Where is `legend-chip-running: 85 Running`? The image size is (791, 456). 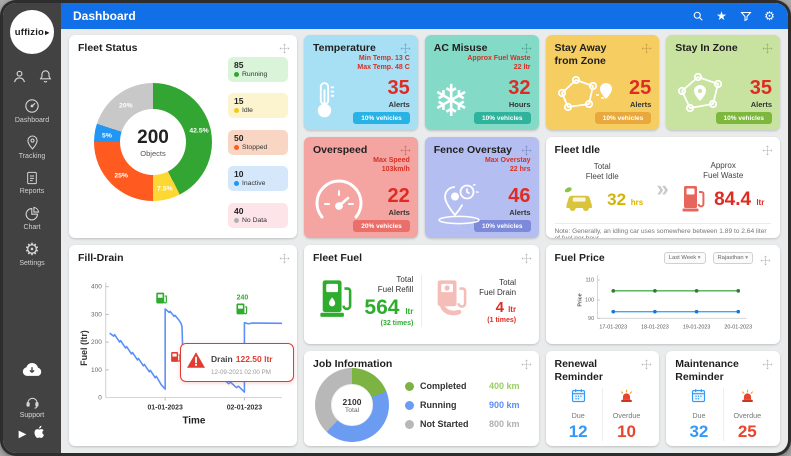 legend-chip-running: 85 Running is located at coordinates (258, 69).